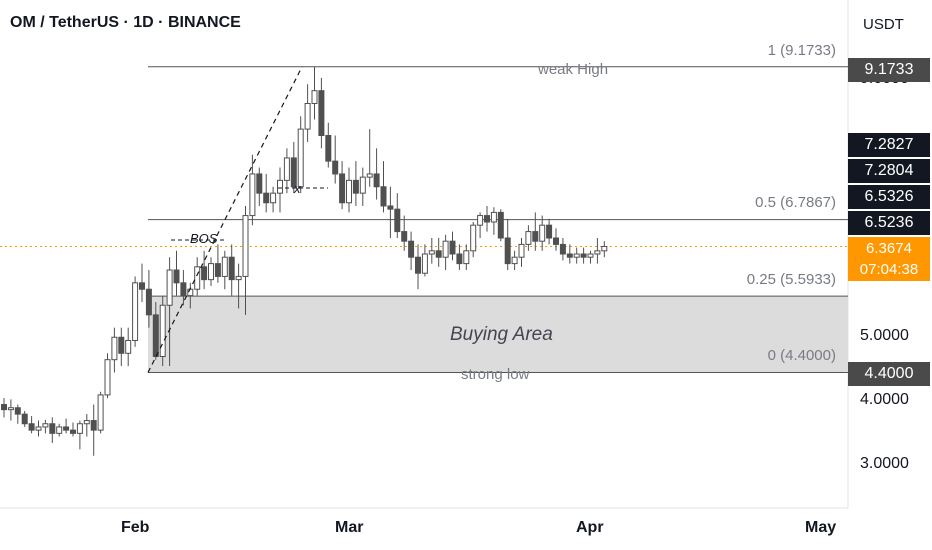 The height and width of the screenshot is (550, 932). Describe the element at coordinates (204, 238) in the screenshot. I see `bos-label: BOS` at that location.